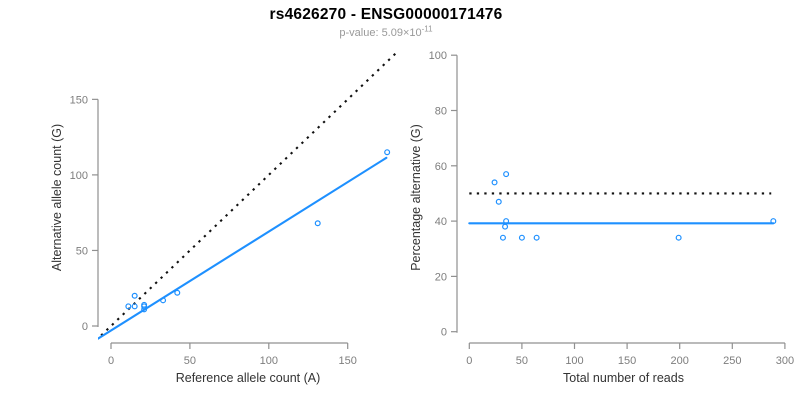 The height and width of the screenshot is (400, 800). What do you see at coordinates (416, 197) in the screenshot?
I see `y-axis-title: Percentage alternative (G)` at bounding box center [416, 197].